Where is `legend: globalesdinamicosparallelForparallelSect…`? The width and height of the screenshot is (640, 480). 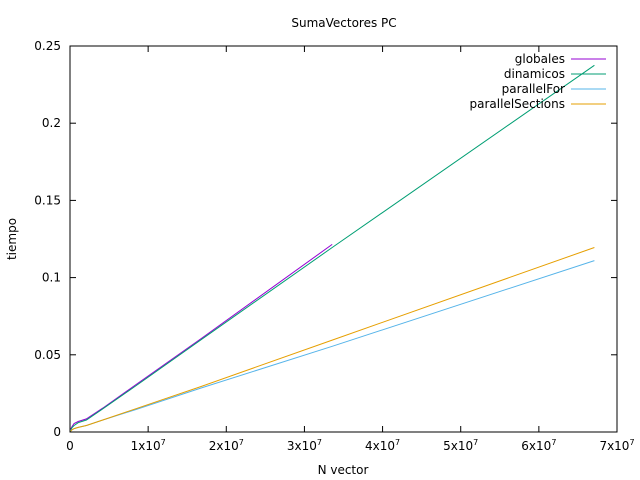 legend: globalesdinamicosparallelForparallelSect… is located at coordinates (538, 81).